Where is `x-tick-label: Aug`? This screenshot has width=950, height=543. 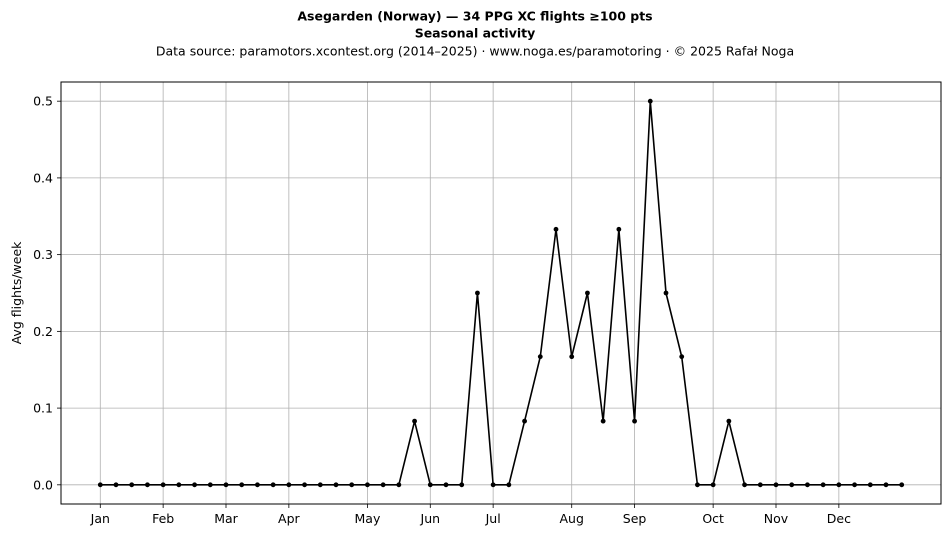
x-tick-label: Aug is located at coordinates (572, 518).